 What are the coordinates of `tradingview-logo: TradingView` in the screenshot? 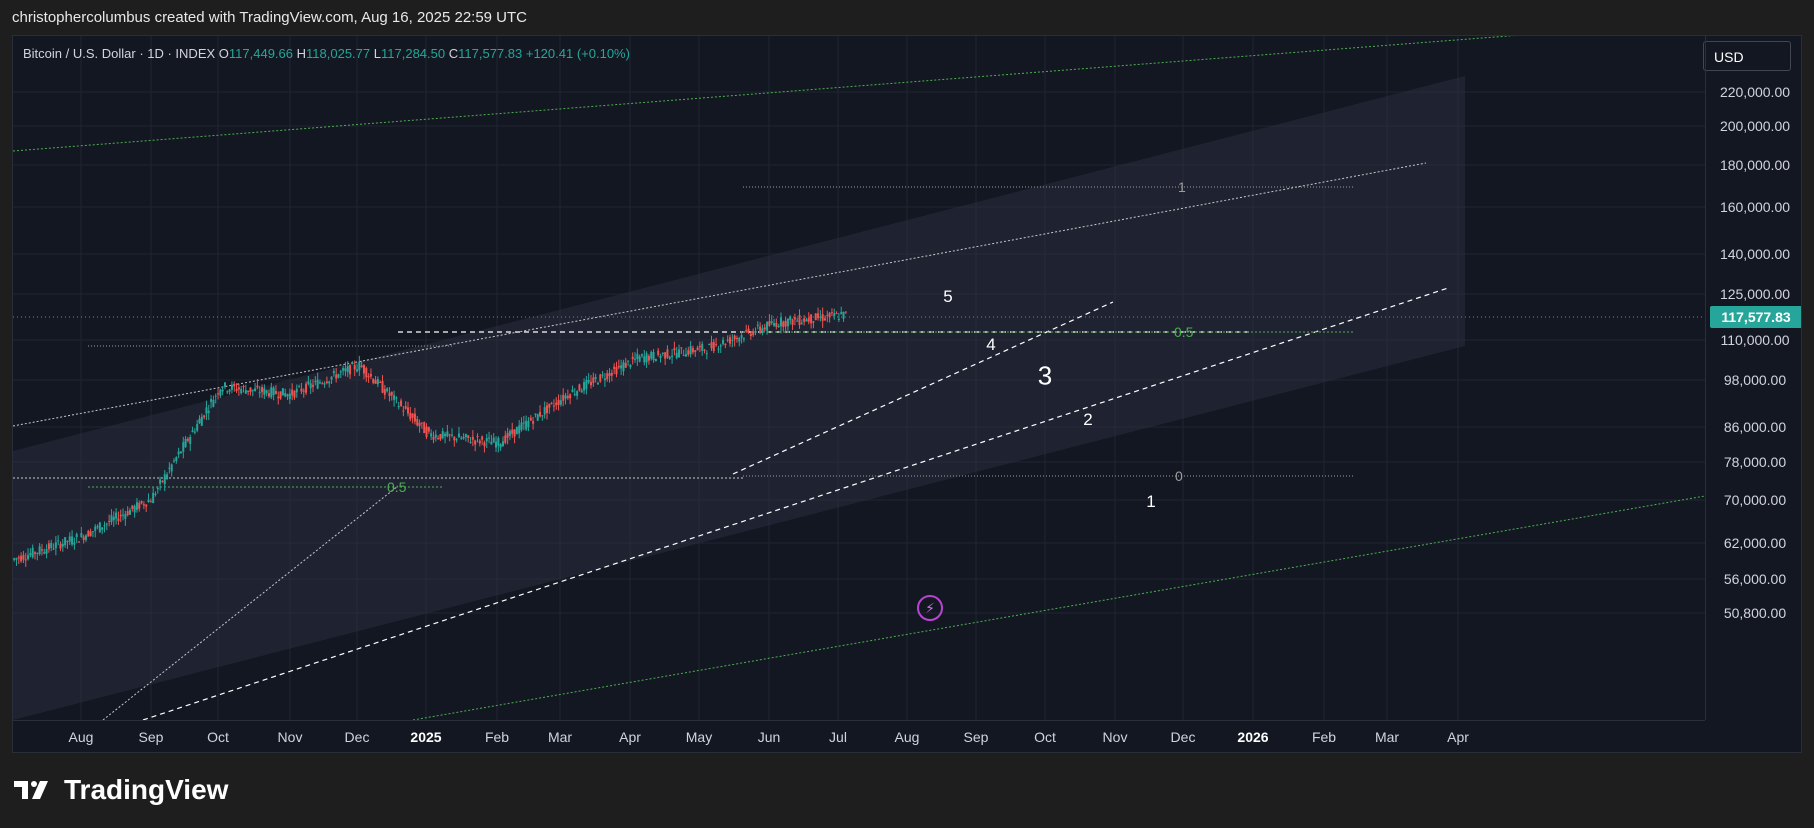 It's located at (121, 790).